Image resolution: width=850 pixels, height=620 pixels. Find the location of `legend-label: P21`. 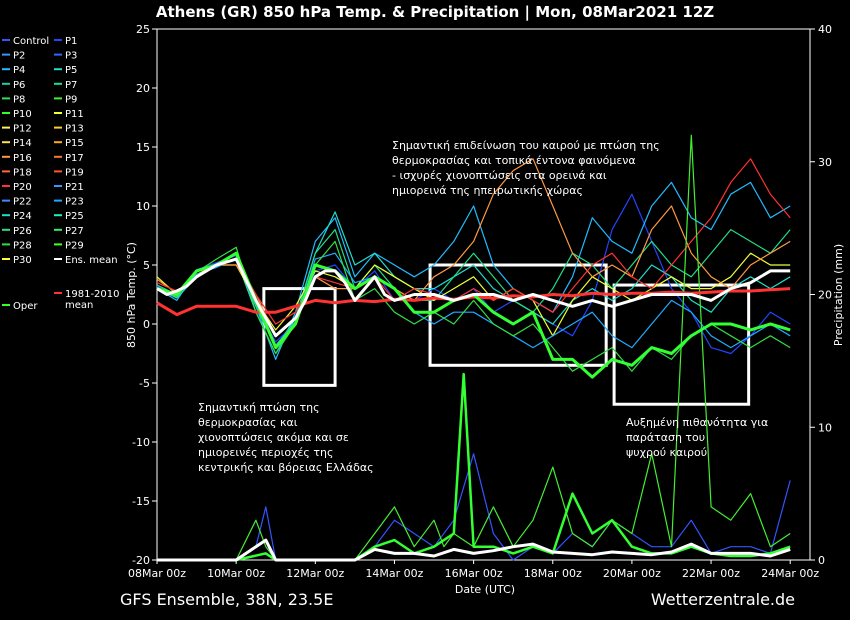

legend-label: P21 is located at coordinates (74, 187).